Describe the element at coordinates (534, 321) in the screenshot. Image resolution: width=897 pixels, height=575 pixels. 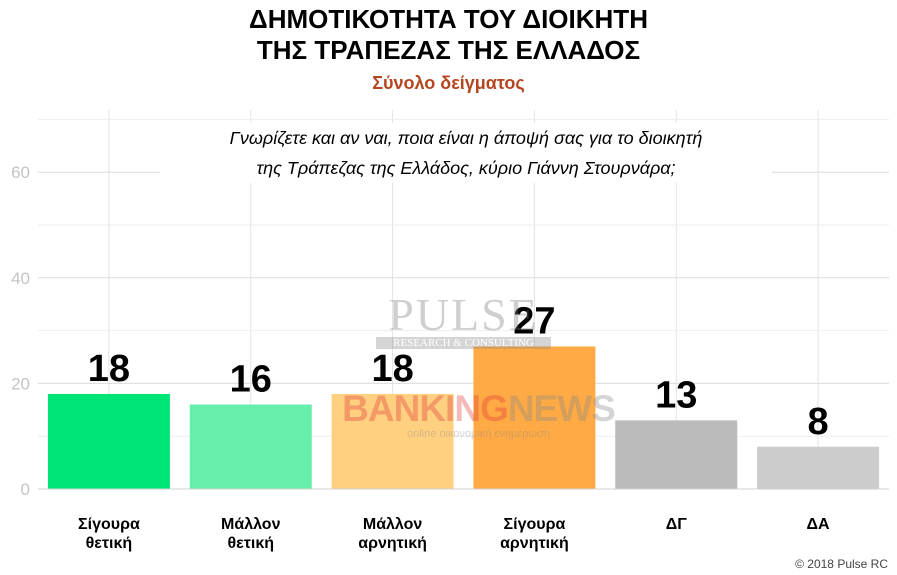
I see `data-label: 27` at that location.